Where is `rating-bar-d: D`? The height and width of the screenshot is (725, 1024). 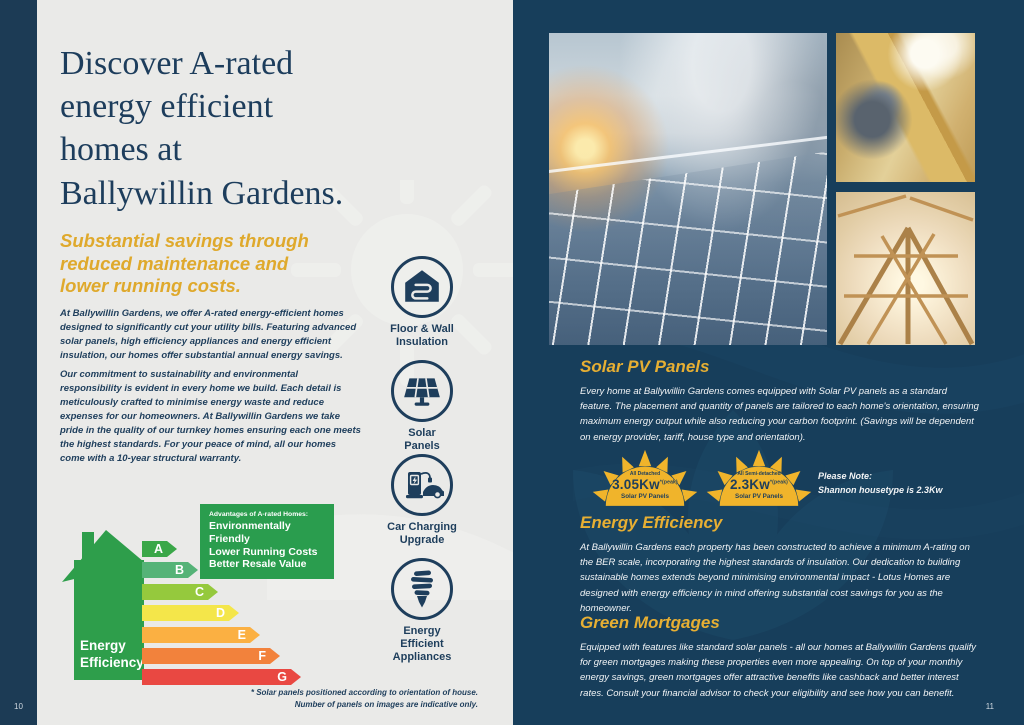 rating-bar-d: D is located at coordinates (190, 613).